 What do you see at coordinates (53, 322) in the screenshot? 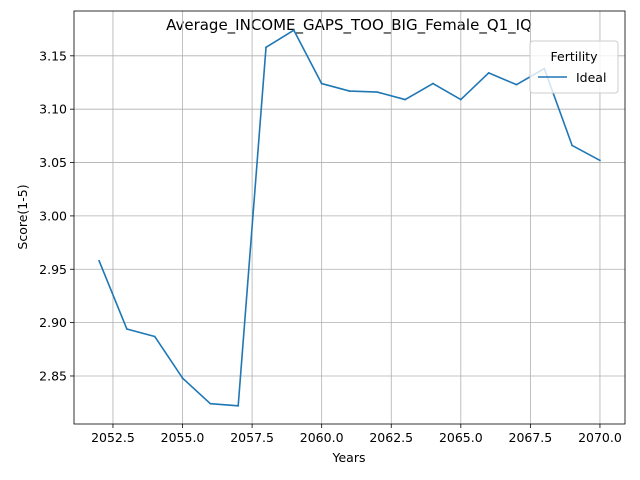
I see `y-tick-label: 2.90` at bounding box center [53, 322].